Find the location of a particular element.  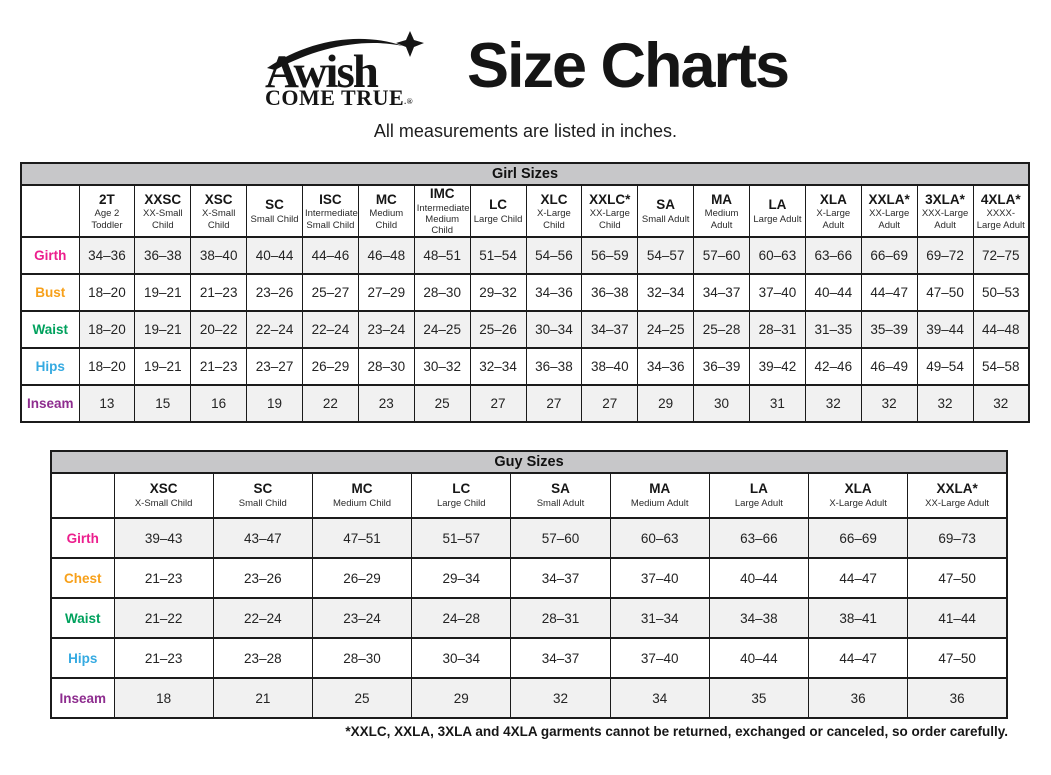

size-value-cell: 43–47 is located at coordinates (262, 538).